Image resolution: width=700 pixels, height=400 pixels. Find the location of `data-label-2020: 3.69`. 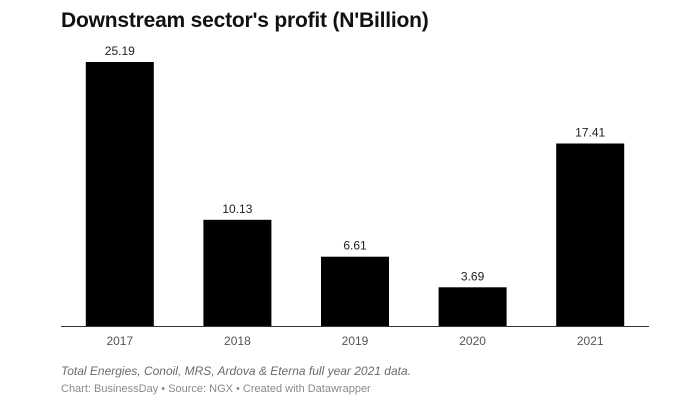

data-label-2020: 3.69 is located at coordinates (473, 276).